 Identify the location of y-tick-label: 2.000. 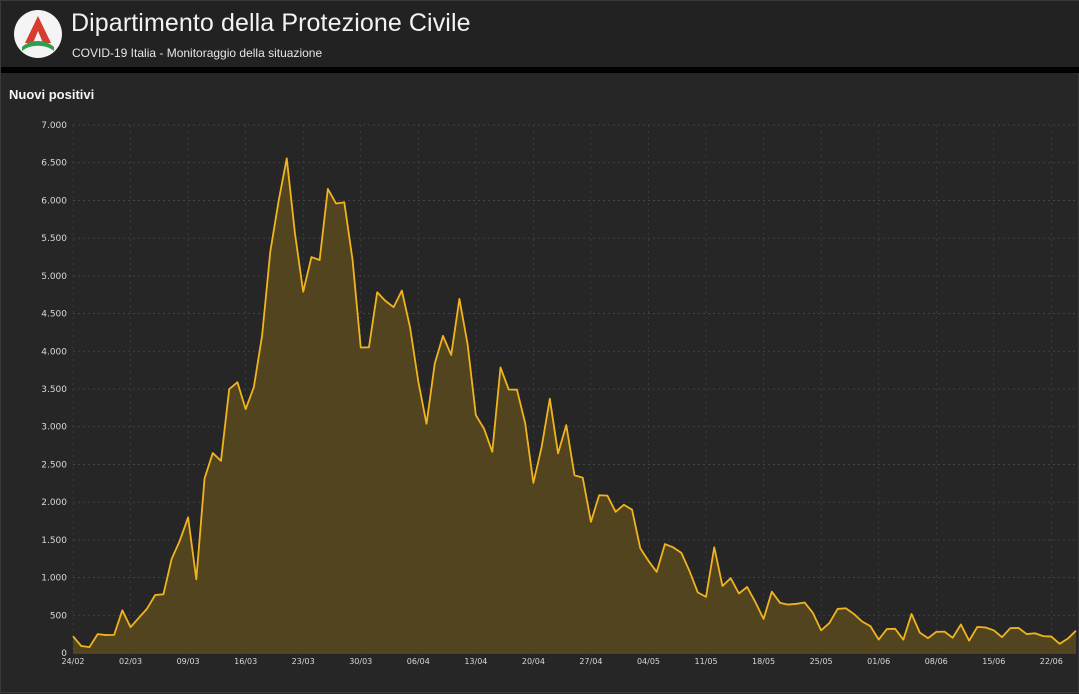
(54, 503).